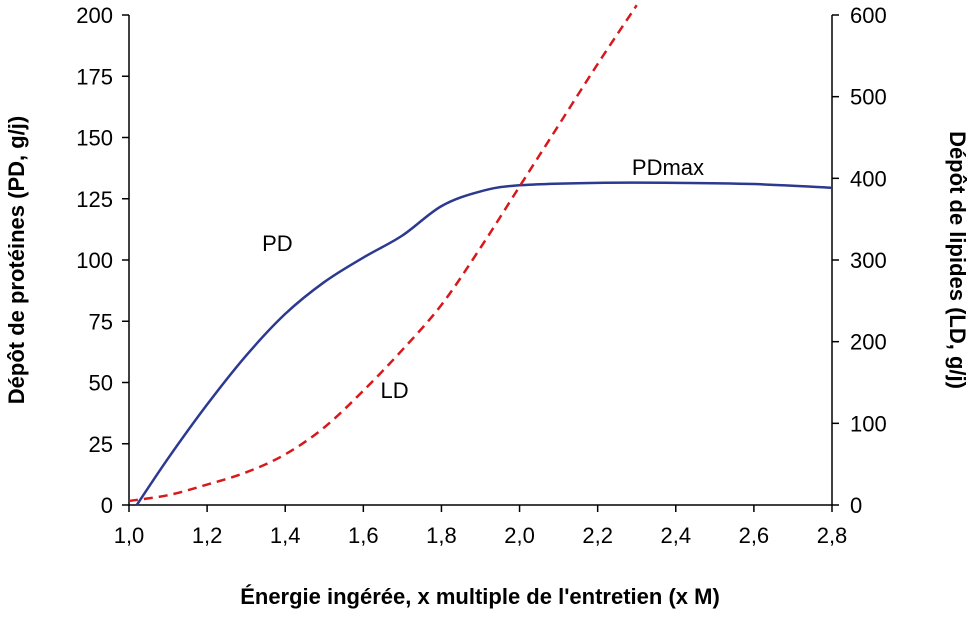 Image resolution: width=973 pixels, height=620 pixels. What do you see at coordinates (868, 15) in the screenshot?
I see `y-right-tick-label: 600` at bounding box center [868, 15].